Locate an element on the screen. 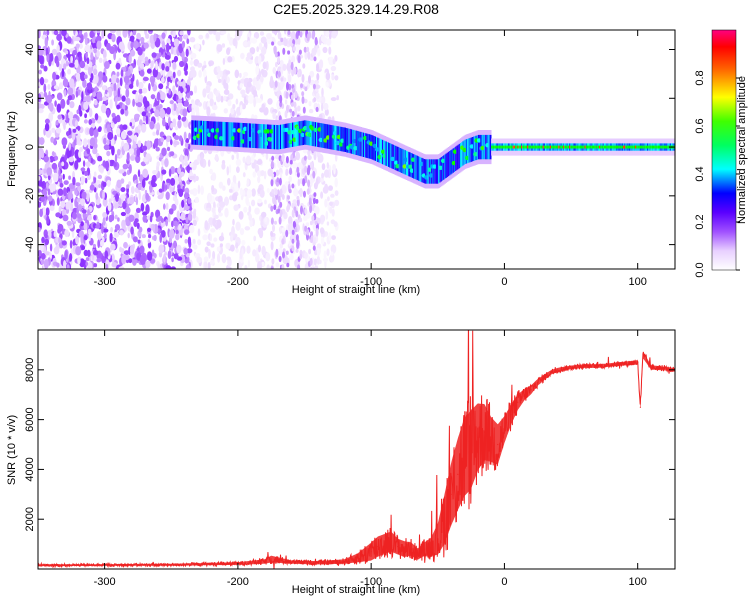  spectrogram-x-tick-label: 0 is located at coordinates (504, 282).